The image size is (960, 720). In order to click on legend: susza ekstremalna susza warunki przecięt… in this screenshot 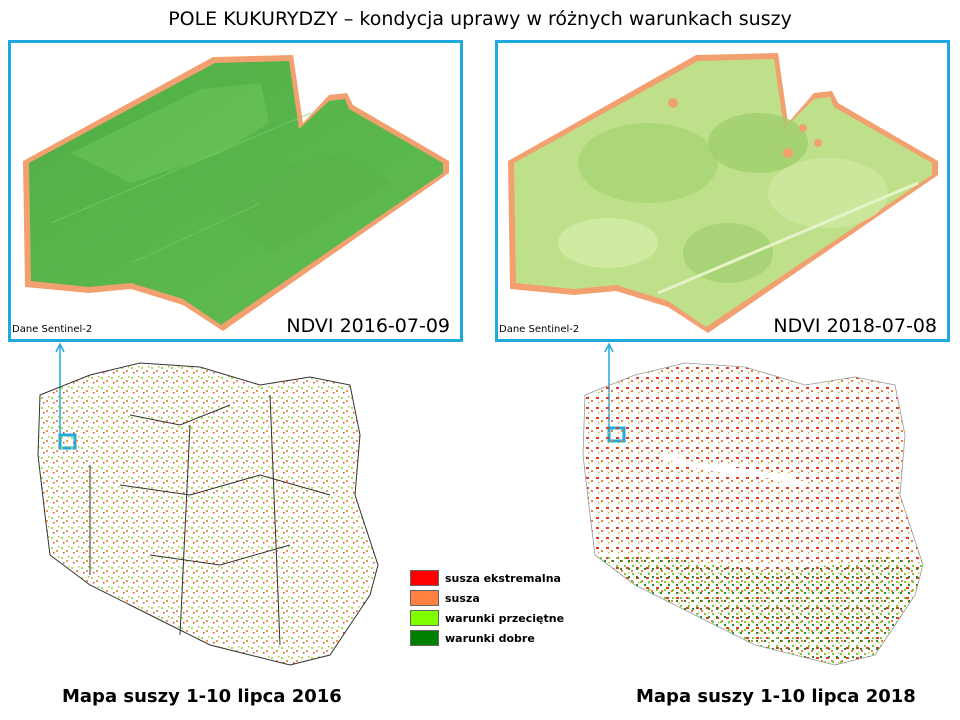, I will do `click(487, 608)`.